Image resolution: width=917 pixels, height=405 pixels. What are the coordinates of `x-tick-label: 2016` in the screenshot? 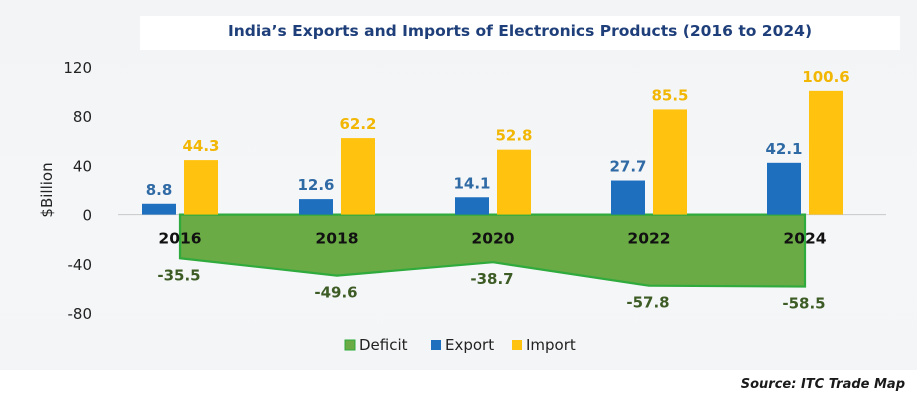 It's located at (179, 239).